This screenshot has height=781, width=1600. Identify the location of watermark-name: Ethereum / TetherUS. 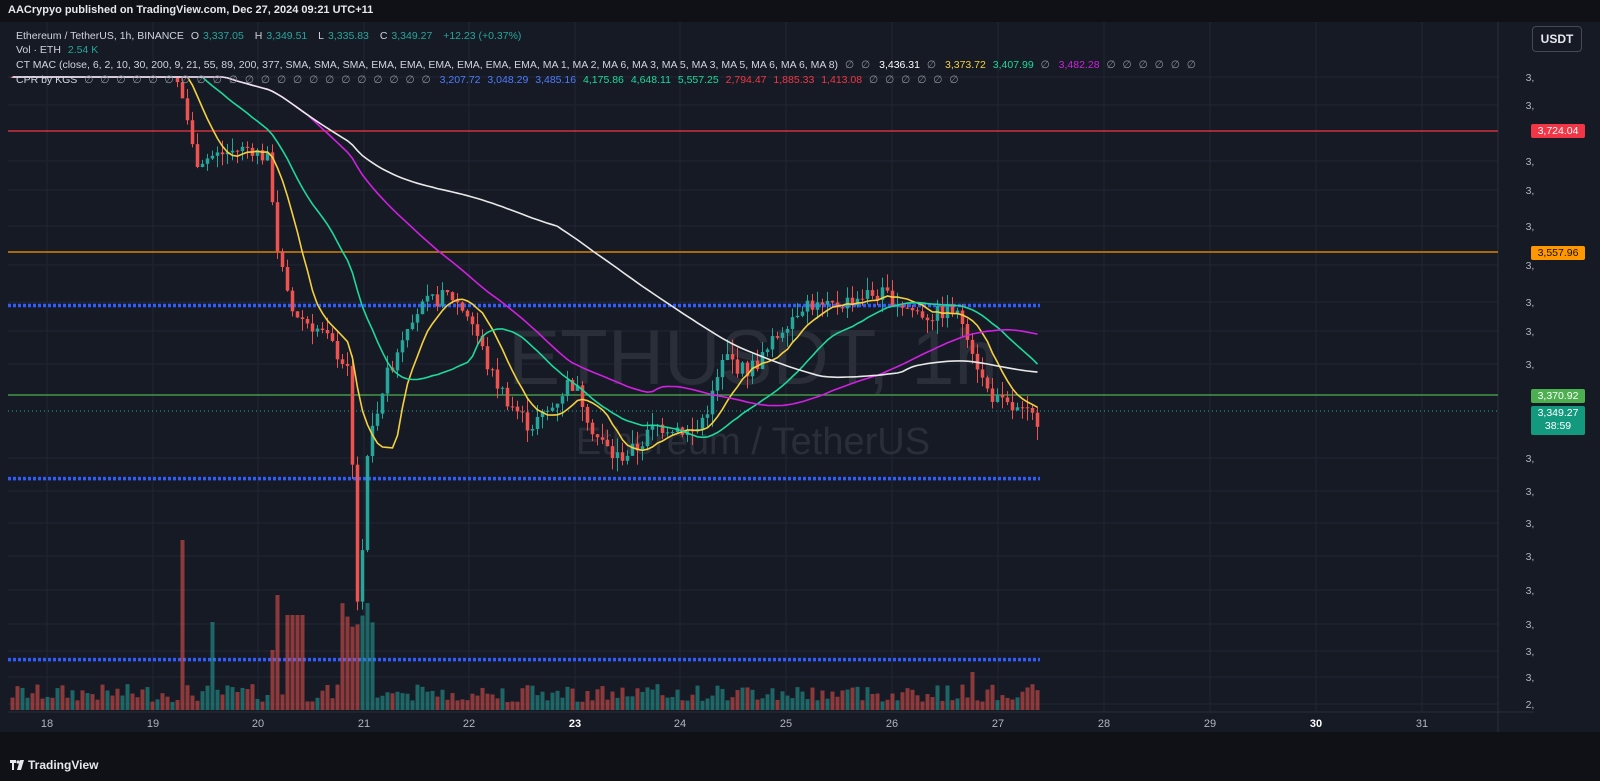
(753, 442).